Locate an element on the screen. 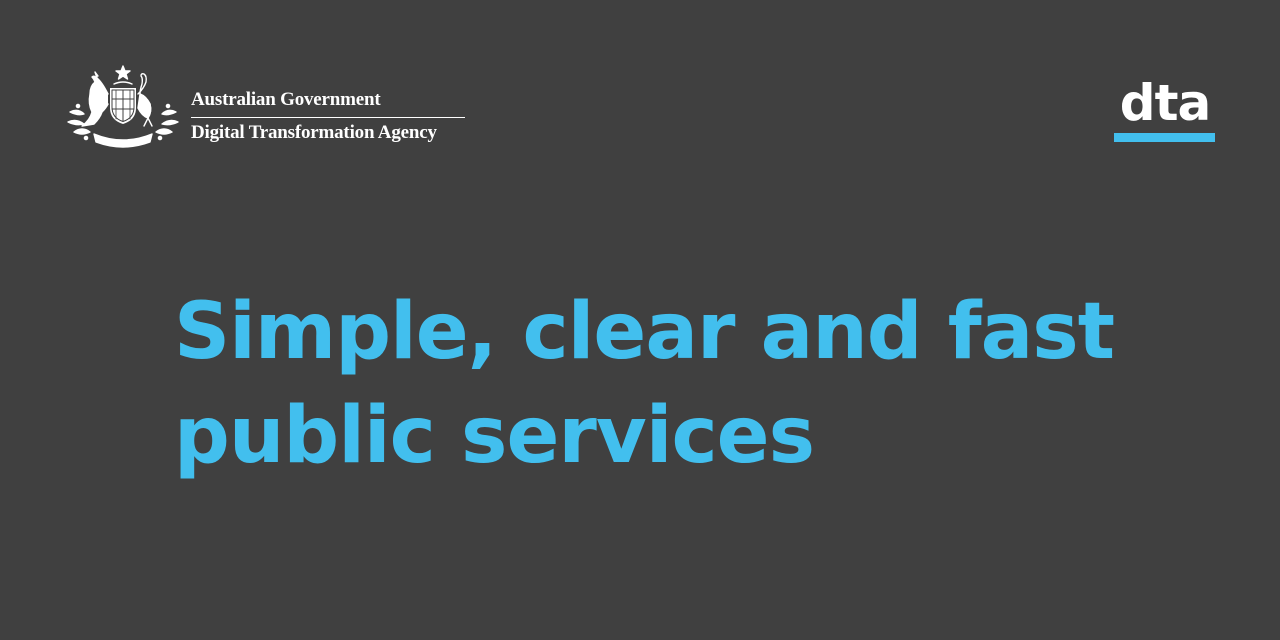 The width and height of the screenshot is (1280, 640). dta-logo: dta is located at coordinates (1165, 111).